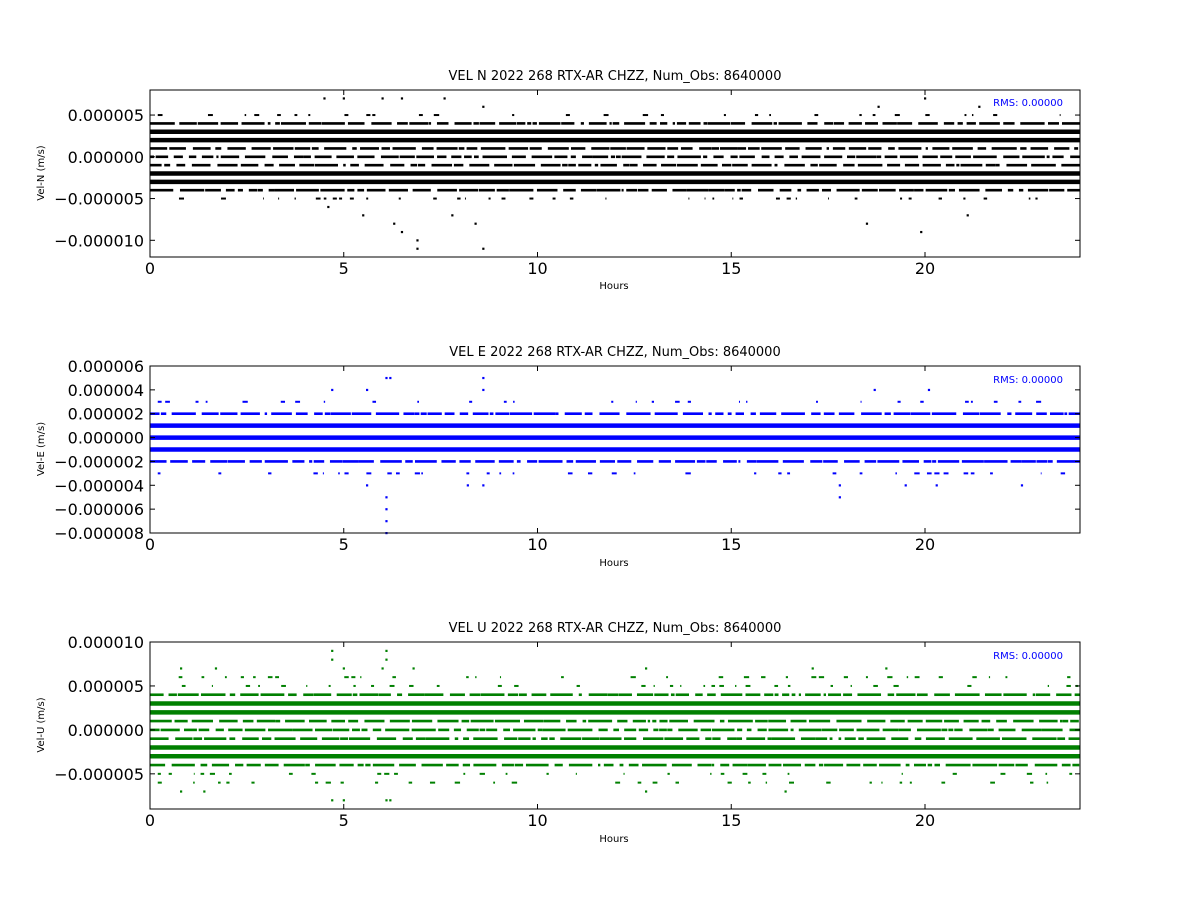 The width and height of the screenshot is (1200, 900). I want to click on y-tick-label: 0.000004, so click(106, 390).